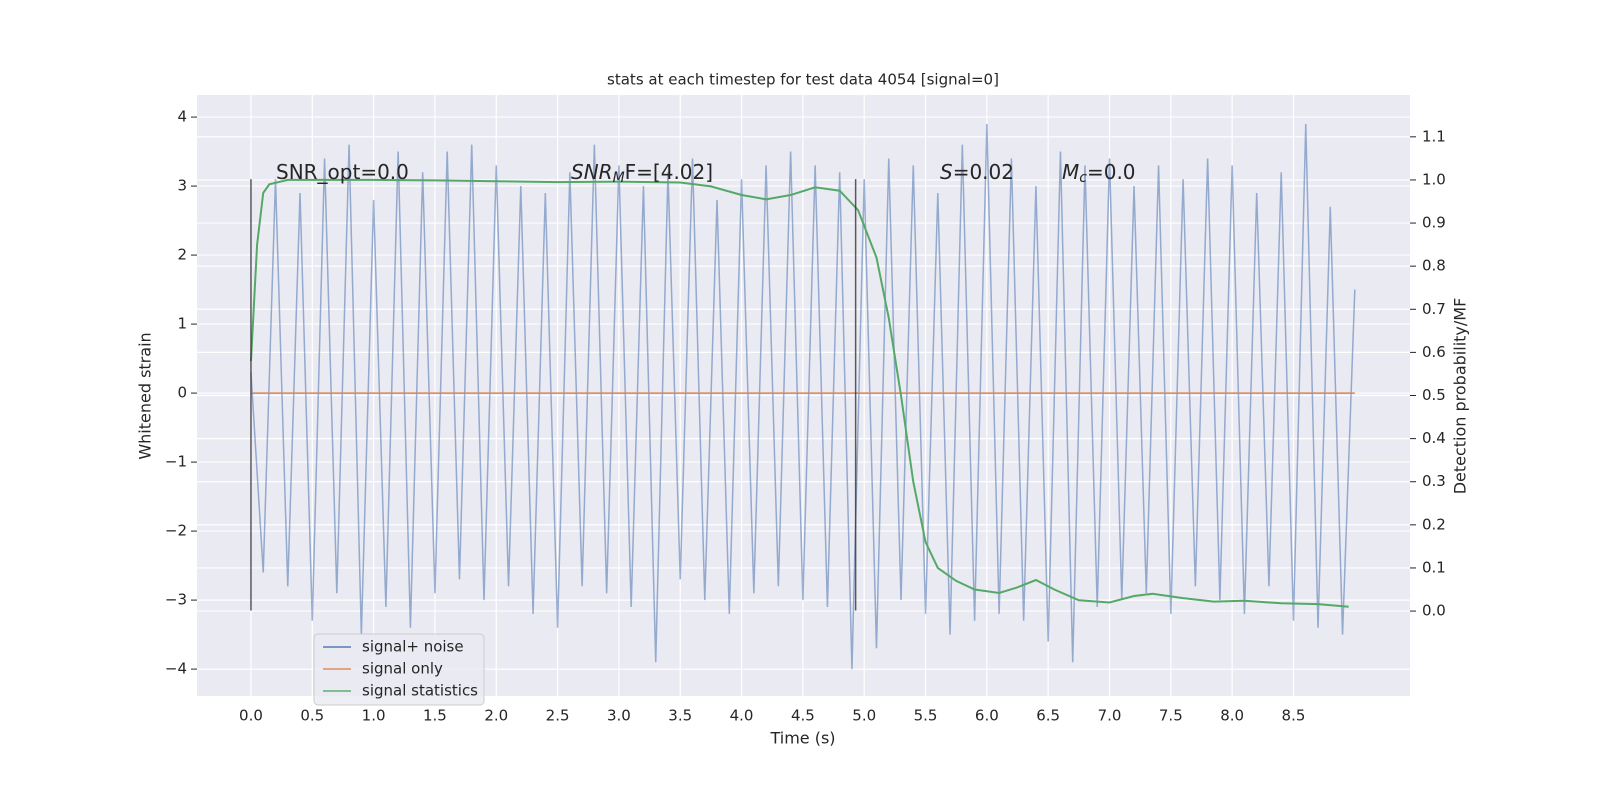 Image resolution: width=1600 pixels, height=800 pixels. I want to click on x-tick-label: 4.0, so click(742, 716).